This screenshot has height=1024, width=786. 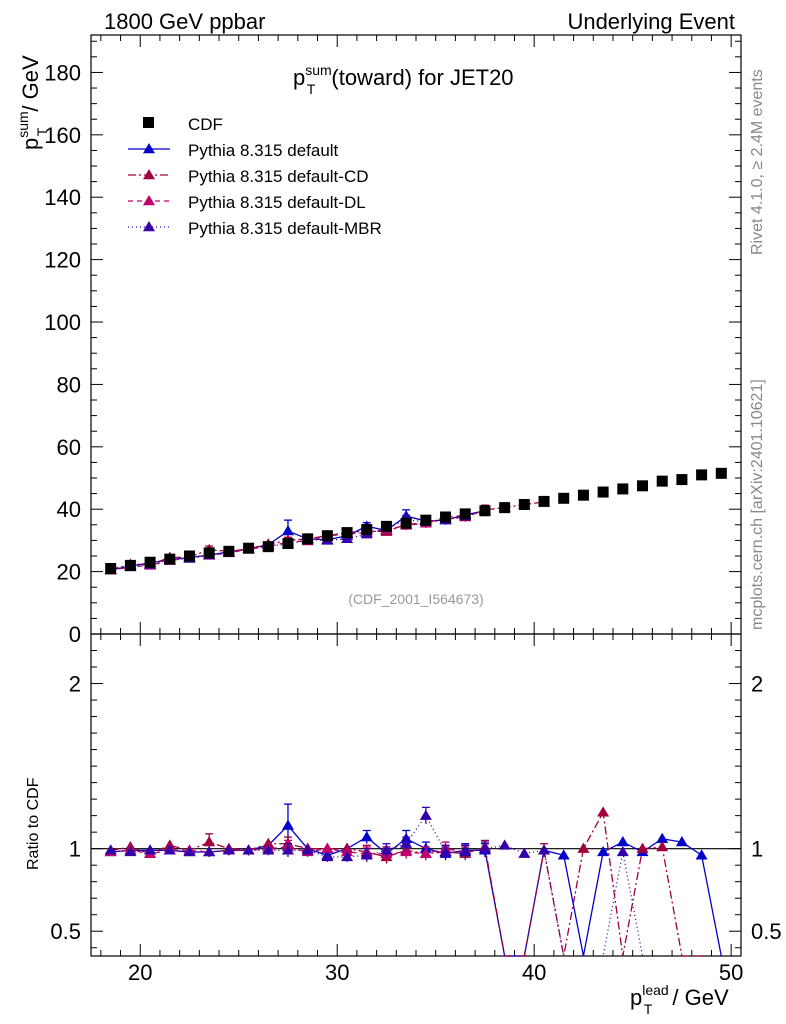 I want to click on ratio-tick-label-right: 2, so click(x=757, y=684).